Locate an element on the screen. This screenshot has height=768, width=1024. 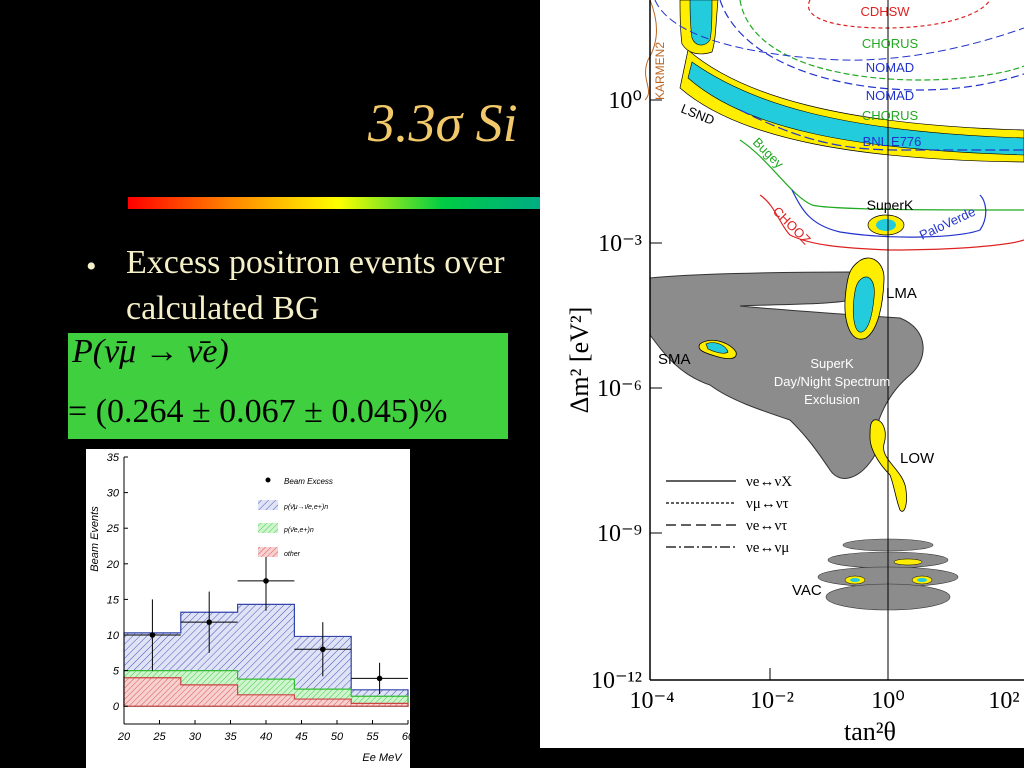
hist-xtick-label: 30 is located at coordinates (195, 737).